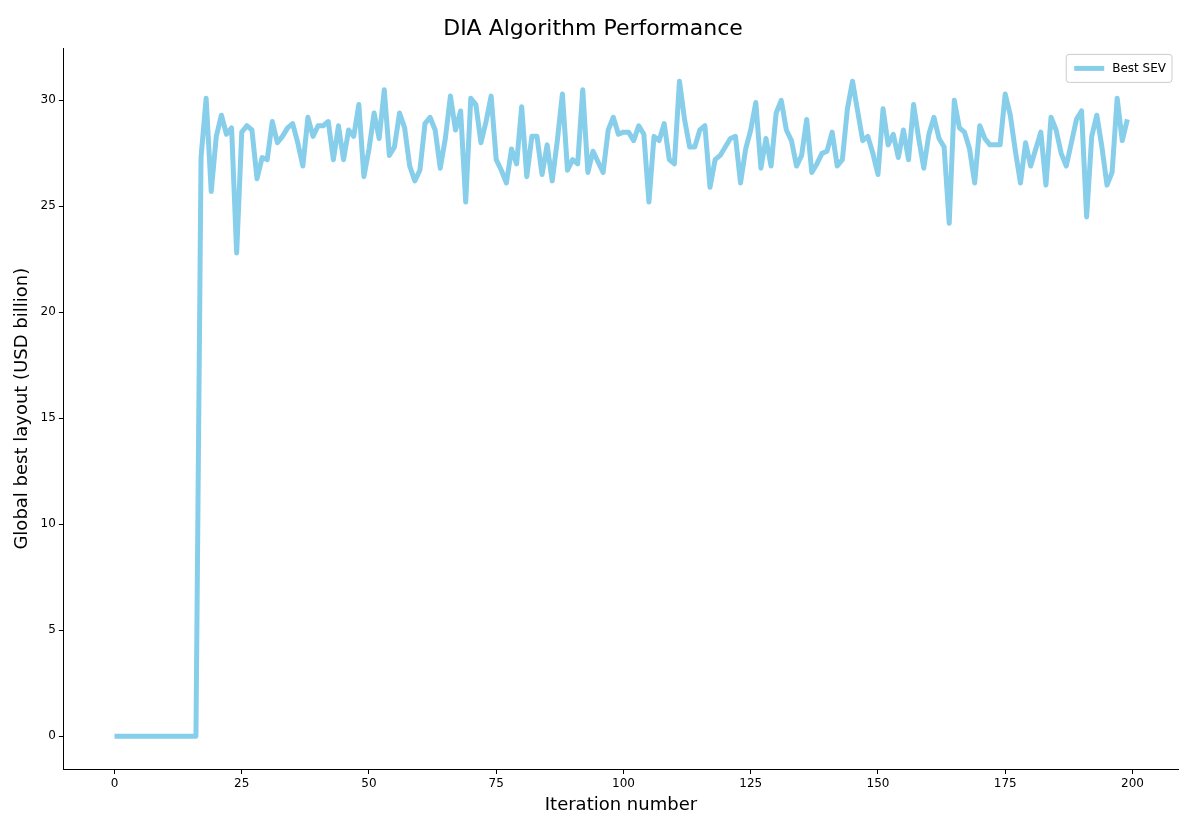 The width and height of the screenshot is (1197, 825). I want to click on y-tick-label: 0, so click(52, 735).